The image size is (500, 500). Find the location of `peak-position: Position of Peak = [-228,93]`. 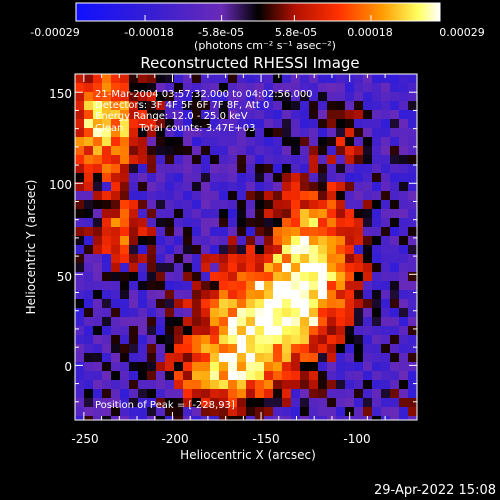

peak-position: Position of Peak = [-228,93] is located at coordinates (165, 405).